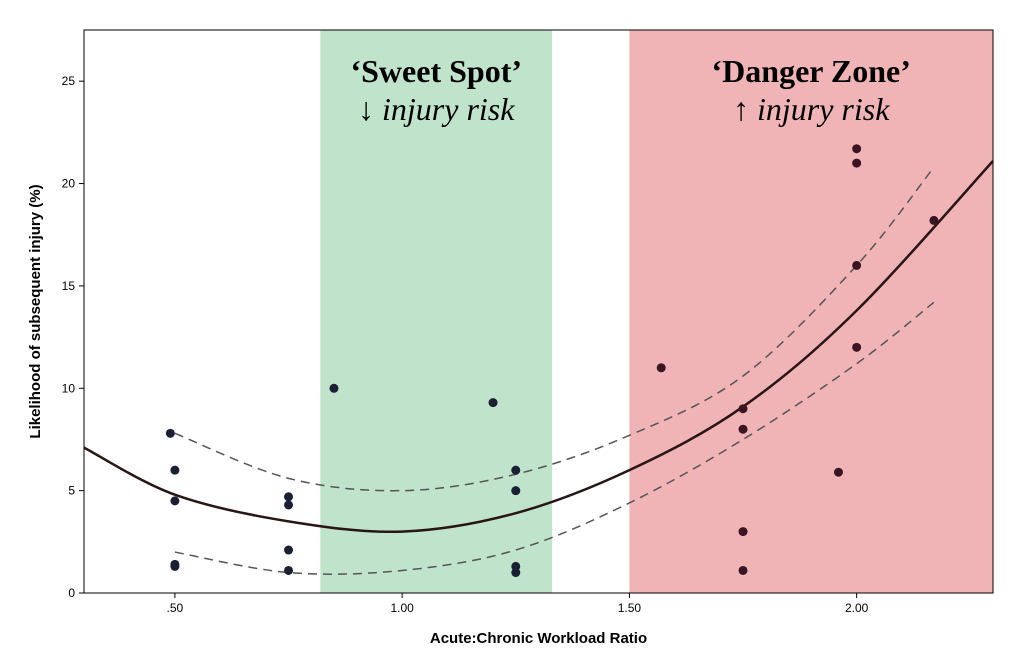 The height and width of the screenshot is (670, 1024). What do you see at coordinates (630, 608) in the screenshot?
I see `x-tick-label: 1.50` at bounding box center [630, 608].